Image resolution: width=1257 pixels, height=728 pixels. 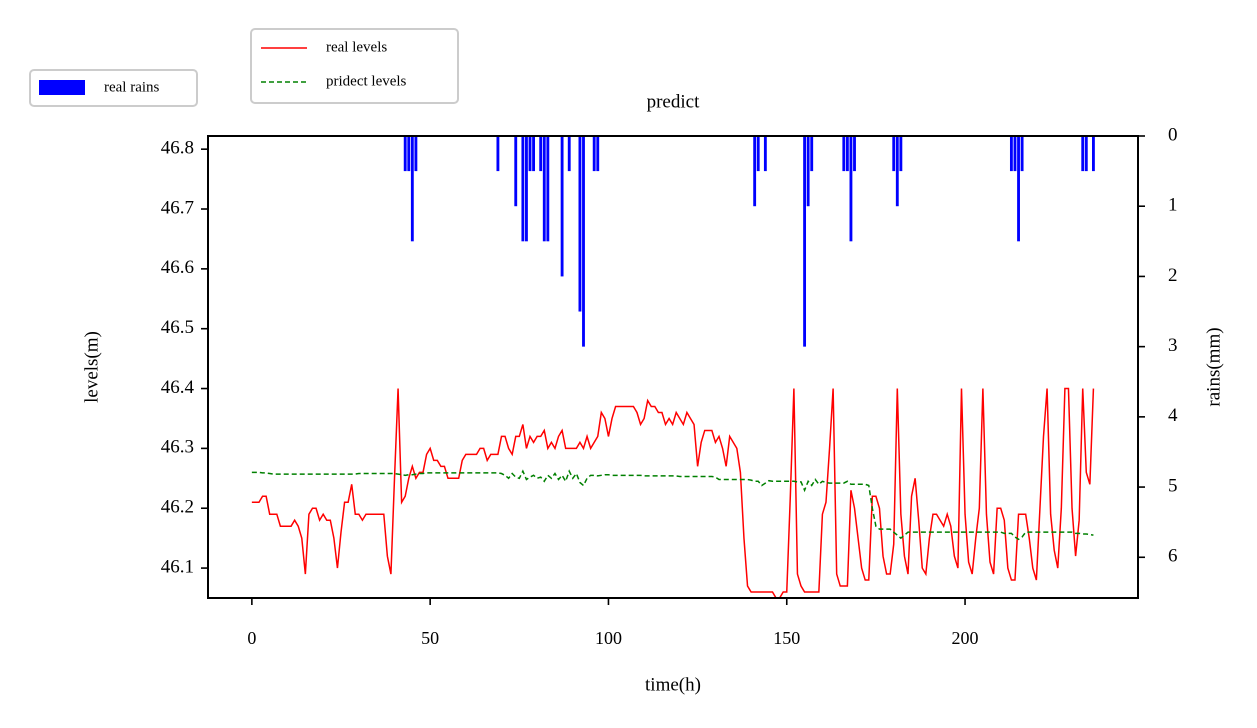 I want to click on y2-tick-label: 5, so click(x=1173, y=485).